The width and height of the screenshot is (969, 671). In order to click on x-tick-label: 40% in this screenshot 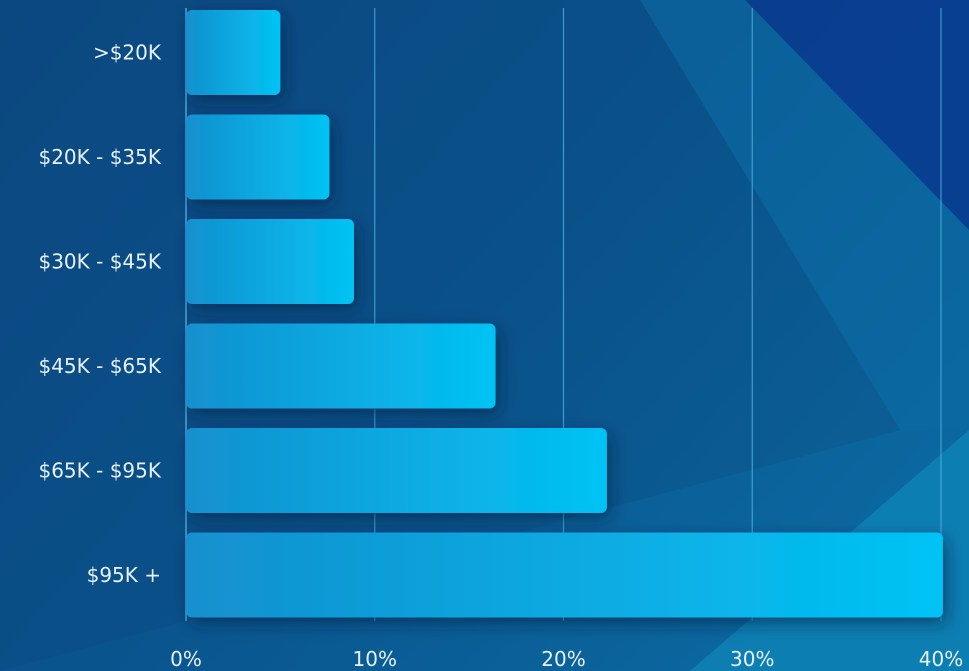, I will do `click(941, 659)`.